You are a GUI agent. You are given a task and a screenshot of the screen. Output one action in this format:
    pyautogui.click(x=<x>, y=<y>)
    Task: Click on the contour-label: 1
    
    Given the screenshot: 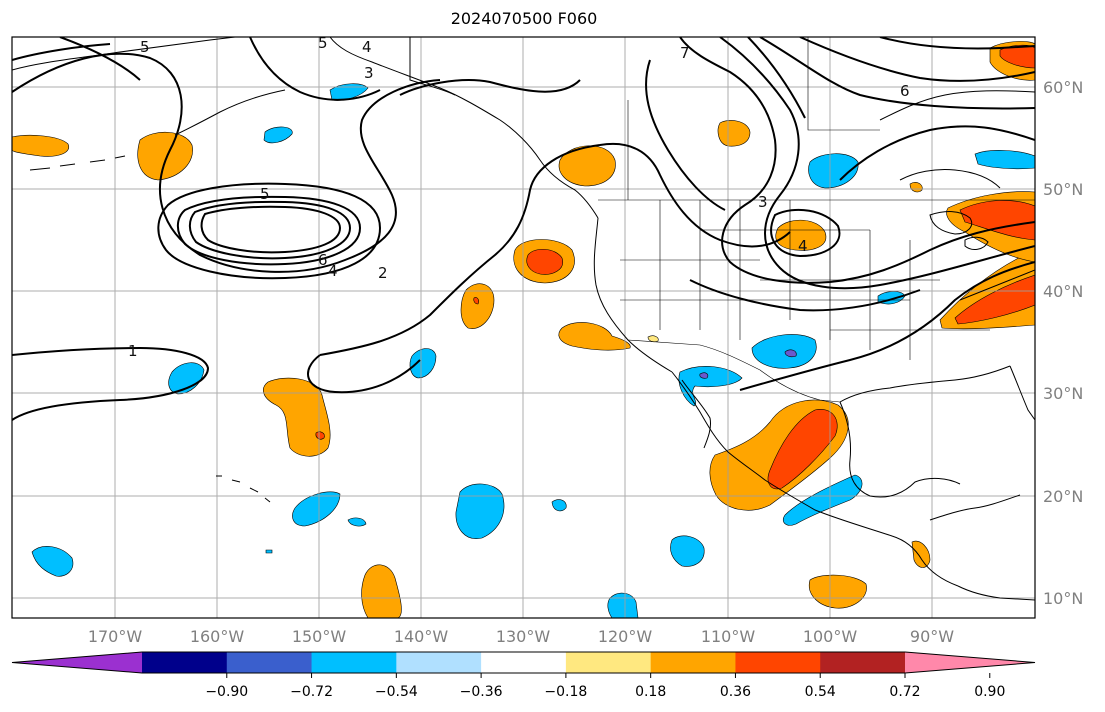 What is the action you would take?
    pyautogui.click(x=133, y=351)
    